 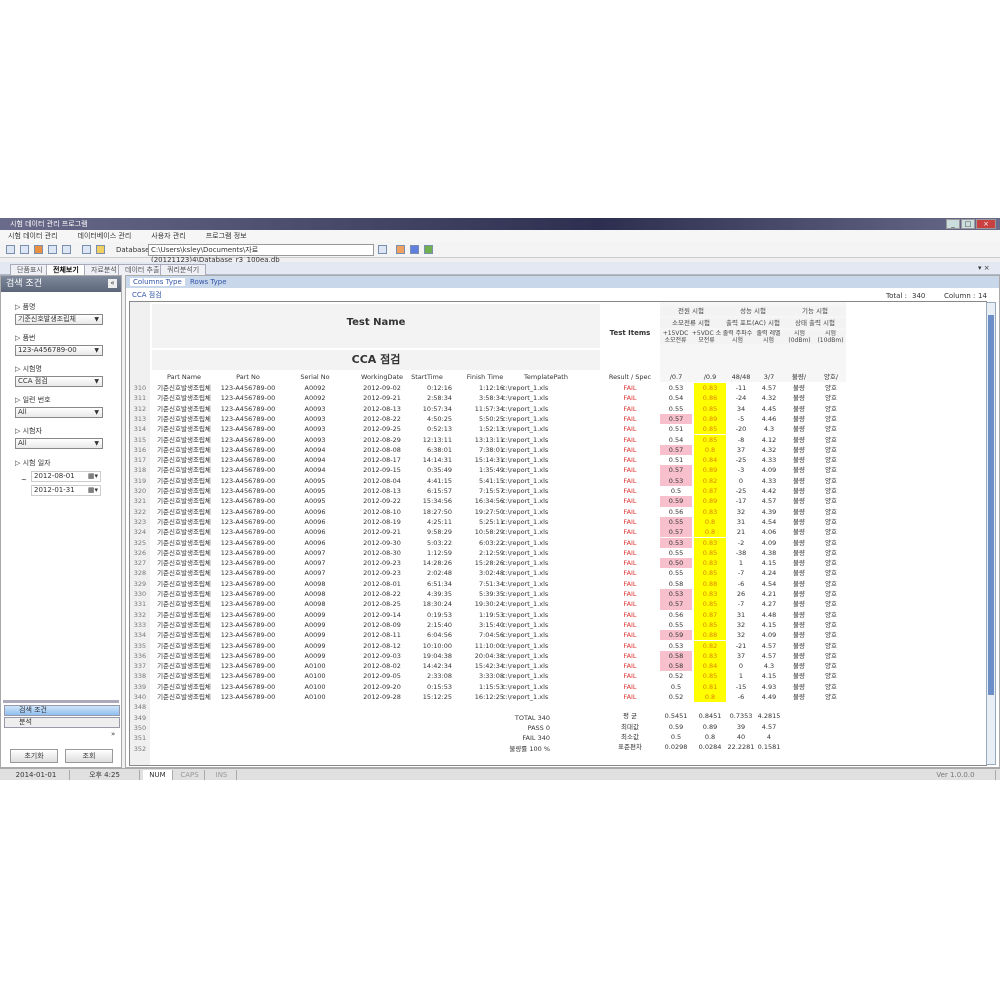 What do you see at coordinates (208, 282) in the screenshot?
I see `tab-rows-type: Rows Type` at bounding box center [208, 282].